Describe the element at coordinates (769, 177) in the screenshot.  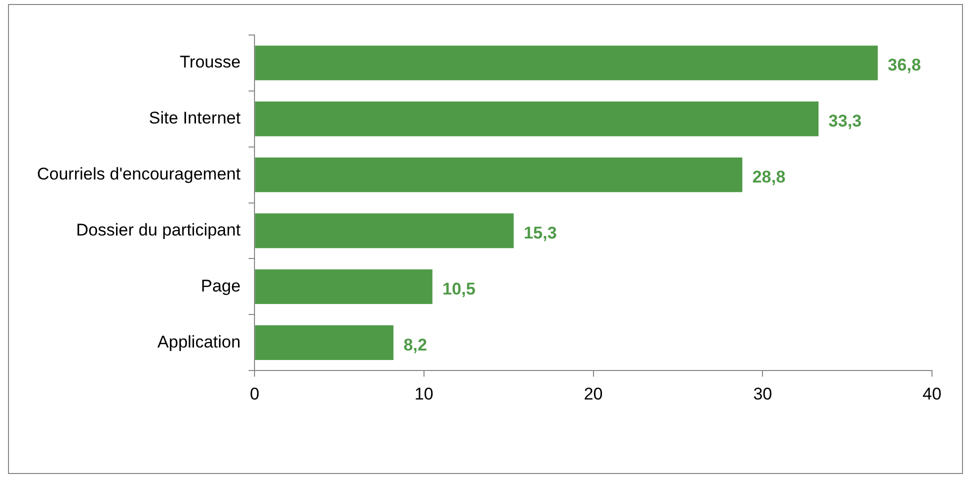
I see `data-label: 28,8` at that location.